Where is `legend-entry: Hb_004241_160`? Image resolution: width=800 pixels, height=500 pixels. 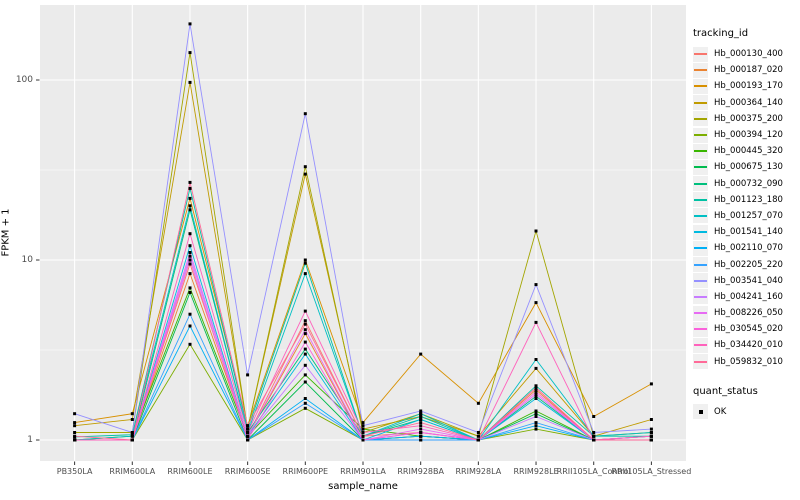
legend-entry: Hb_004241_160 is located at coordinates (746, 297).